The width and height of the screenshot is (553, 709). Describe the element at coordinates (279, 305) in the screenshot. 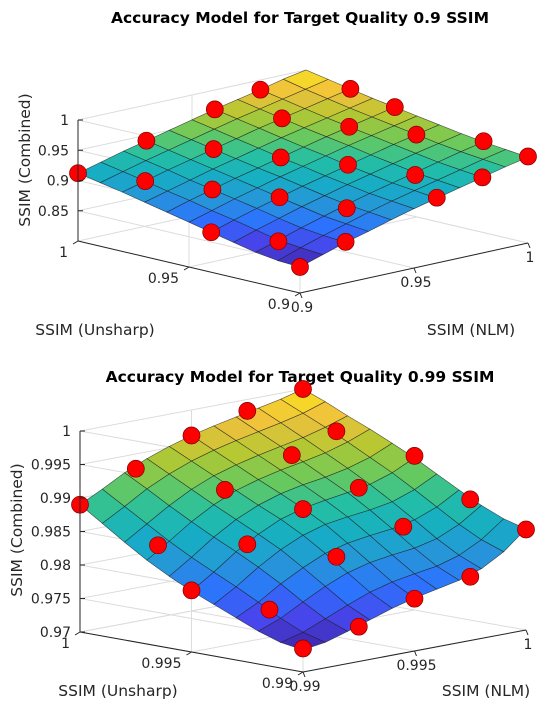

I see `y-tick-label: 0.9` at that location.